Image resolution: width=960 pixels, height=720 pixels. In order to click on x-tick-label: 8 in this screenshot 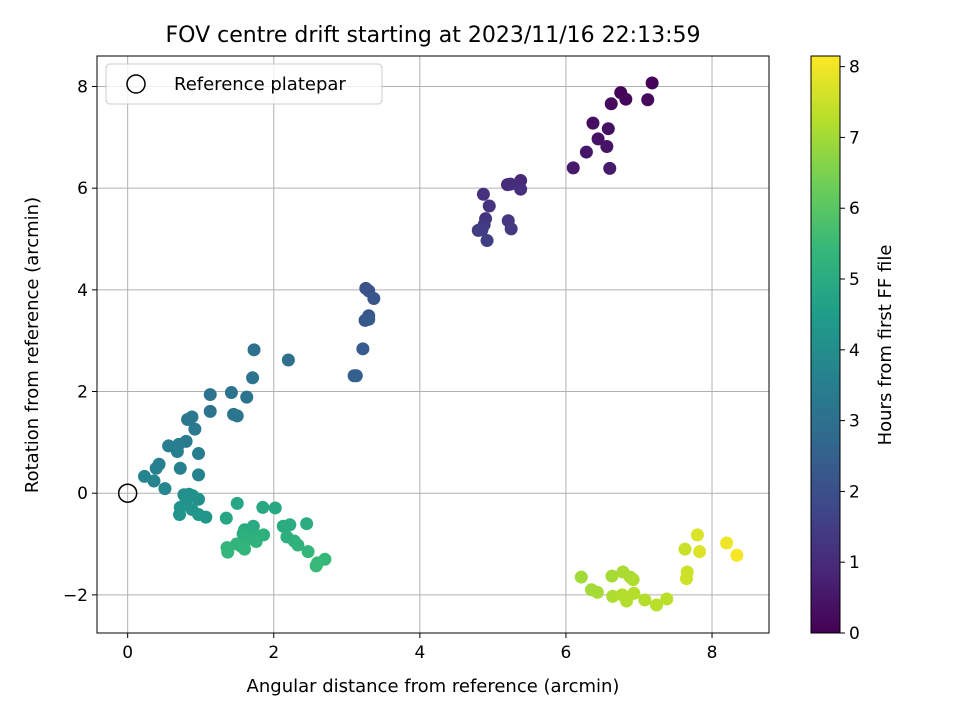, I will do `click(712, 653)`.